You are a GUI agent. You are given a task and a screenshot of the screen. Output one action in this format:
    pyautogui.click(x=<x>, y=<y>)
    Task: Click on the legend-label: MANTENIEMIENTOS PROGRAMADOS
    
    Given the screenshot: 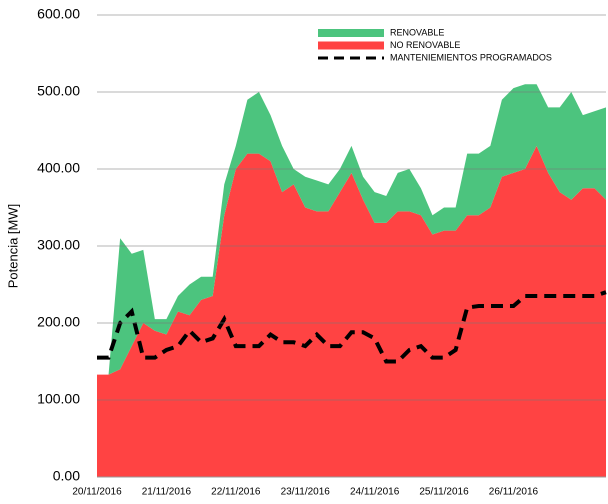 What is the action you would take?
    pyautogui.click(x=471, y=57)
    